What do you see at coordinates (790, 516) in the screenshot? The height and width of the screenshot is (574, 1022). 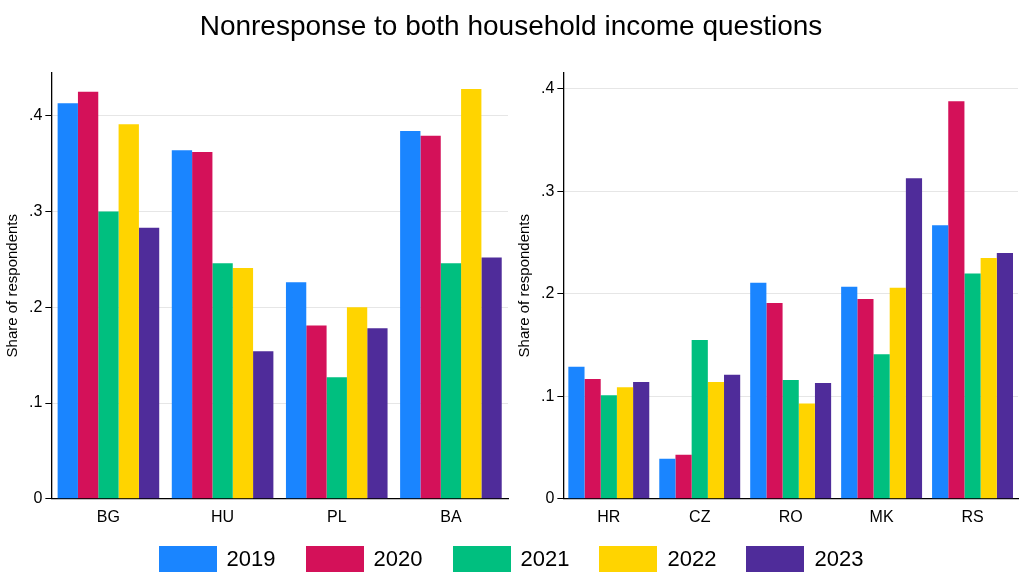 I see `x-tick-label: RO` at bounding box center [790, 516].